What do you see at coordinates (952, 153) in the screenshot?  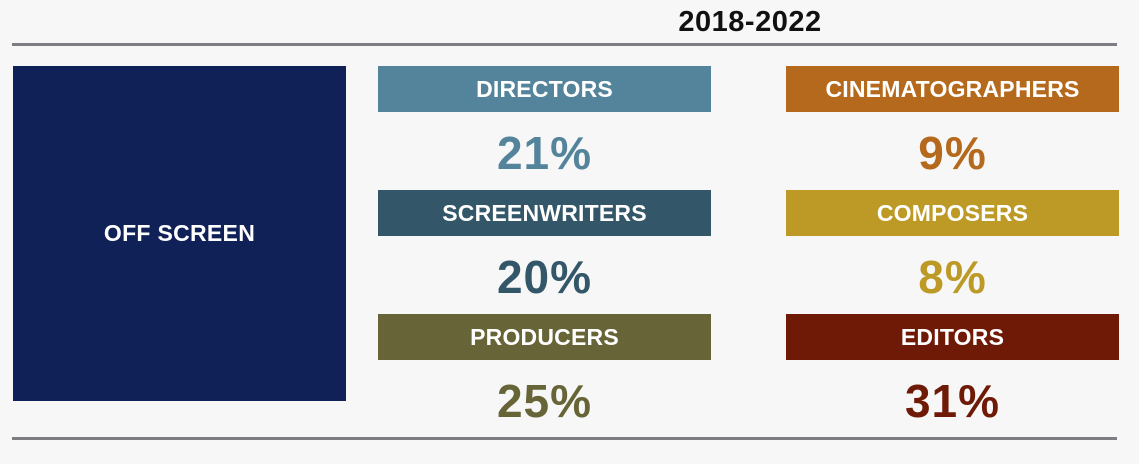 I see `cinematographers-value: 9%` at bounding box center [952, 153].